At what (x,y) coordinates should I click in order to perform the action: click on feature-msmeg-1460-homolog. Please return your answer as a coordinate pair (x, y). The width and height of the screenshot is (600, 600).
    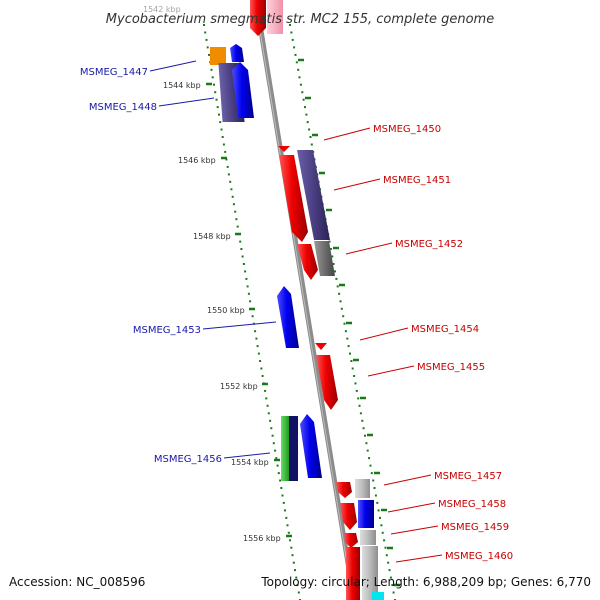
    Looking at the image, I should click on (370, 573).